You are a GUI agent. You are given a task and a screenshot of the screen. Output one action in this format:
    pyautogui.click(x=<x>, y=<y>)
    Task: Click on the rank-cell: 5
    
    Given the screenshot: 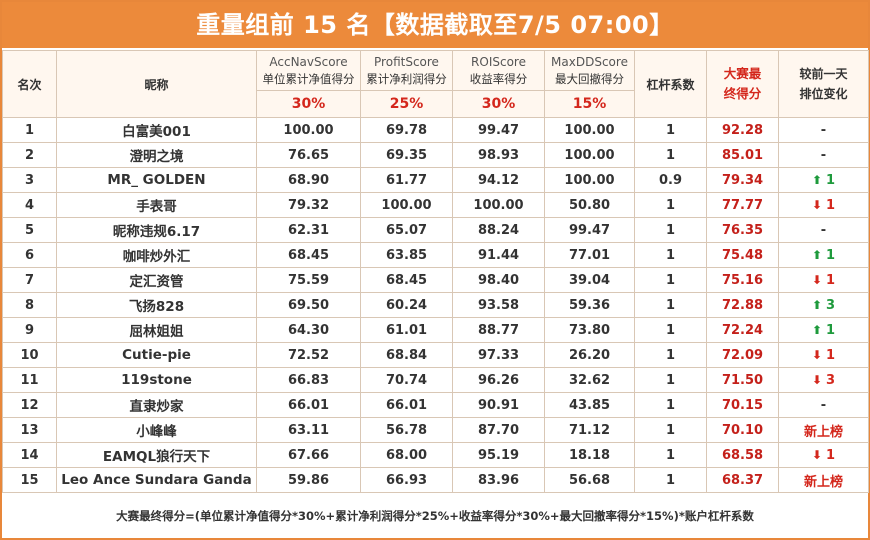 What is the action you would take?
    pyautogui.click(x=29, y=230)
    